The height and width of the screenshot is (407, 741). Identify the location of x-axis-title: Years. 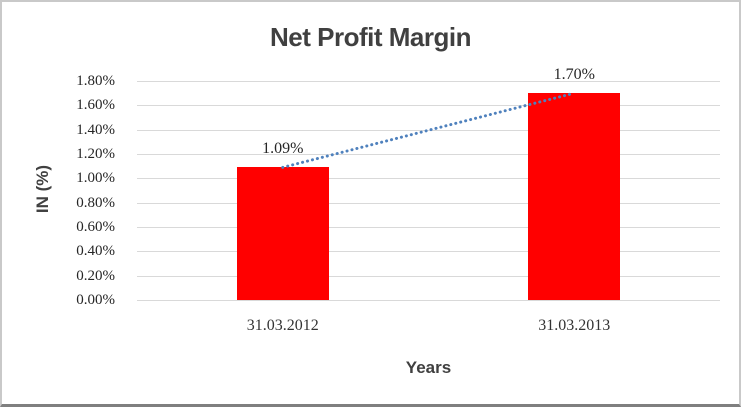
(428, 367).